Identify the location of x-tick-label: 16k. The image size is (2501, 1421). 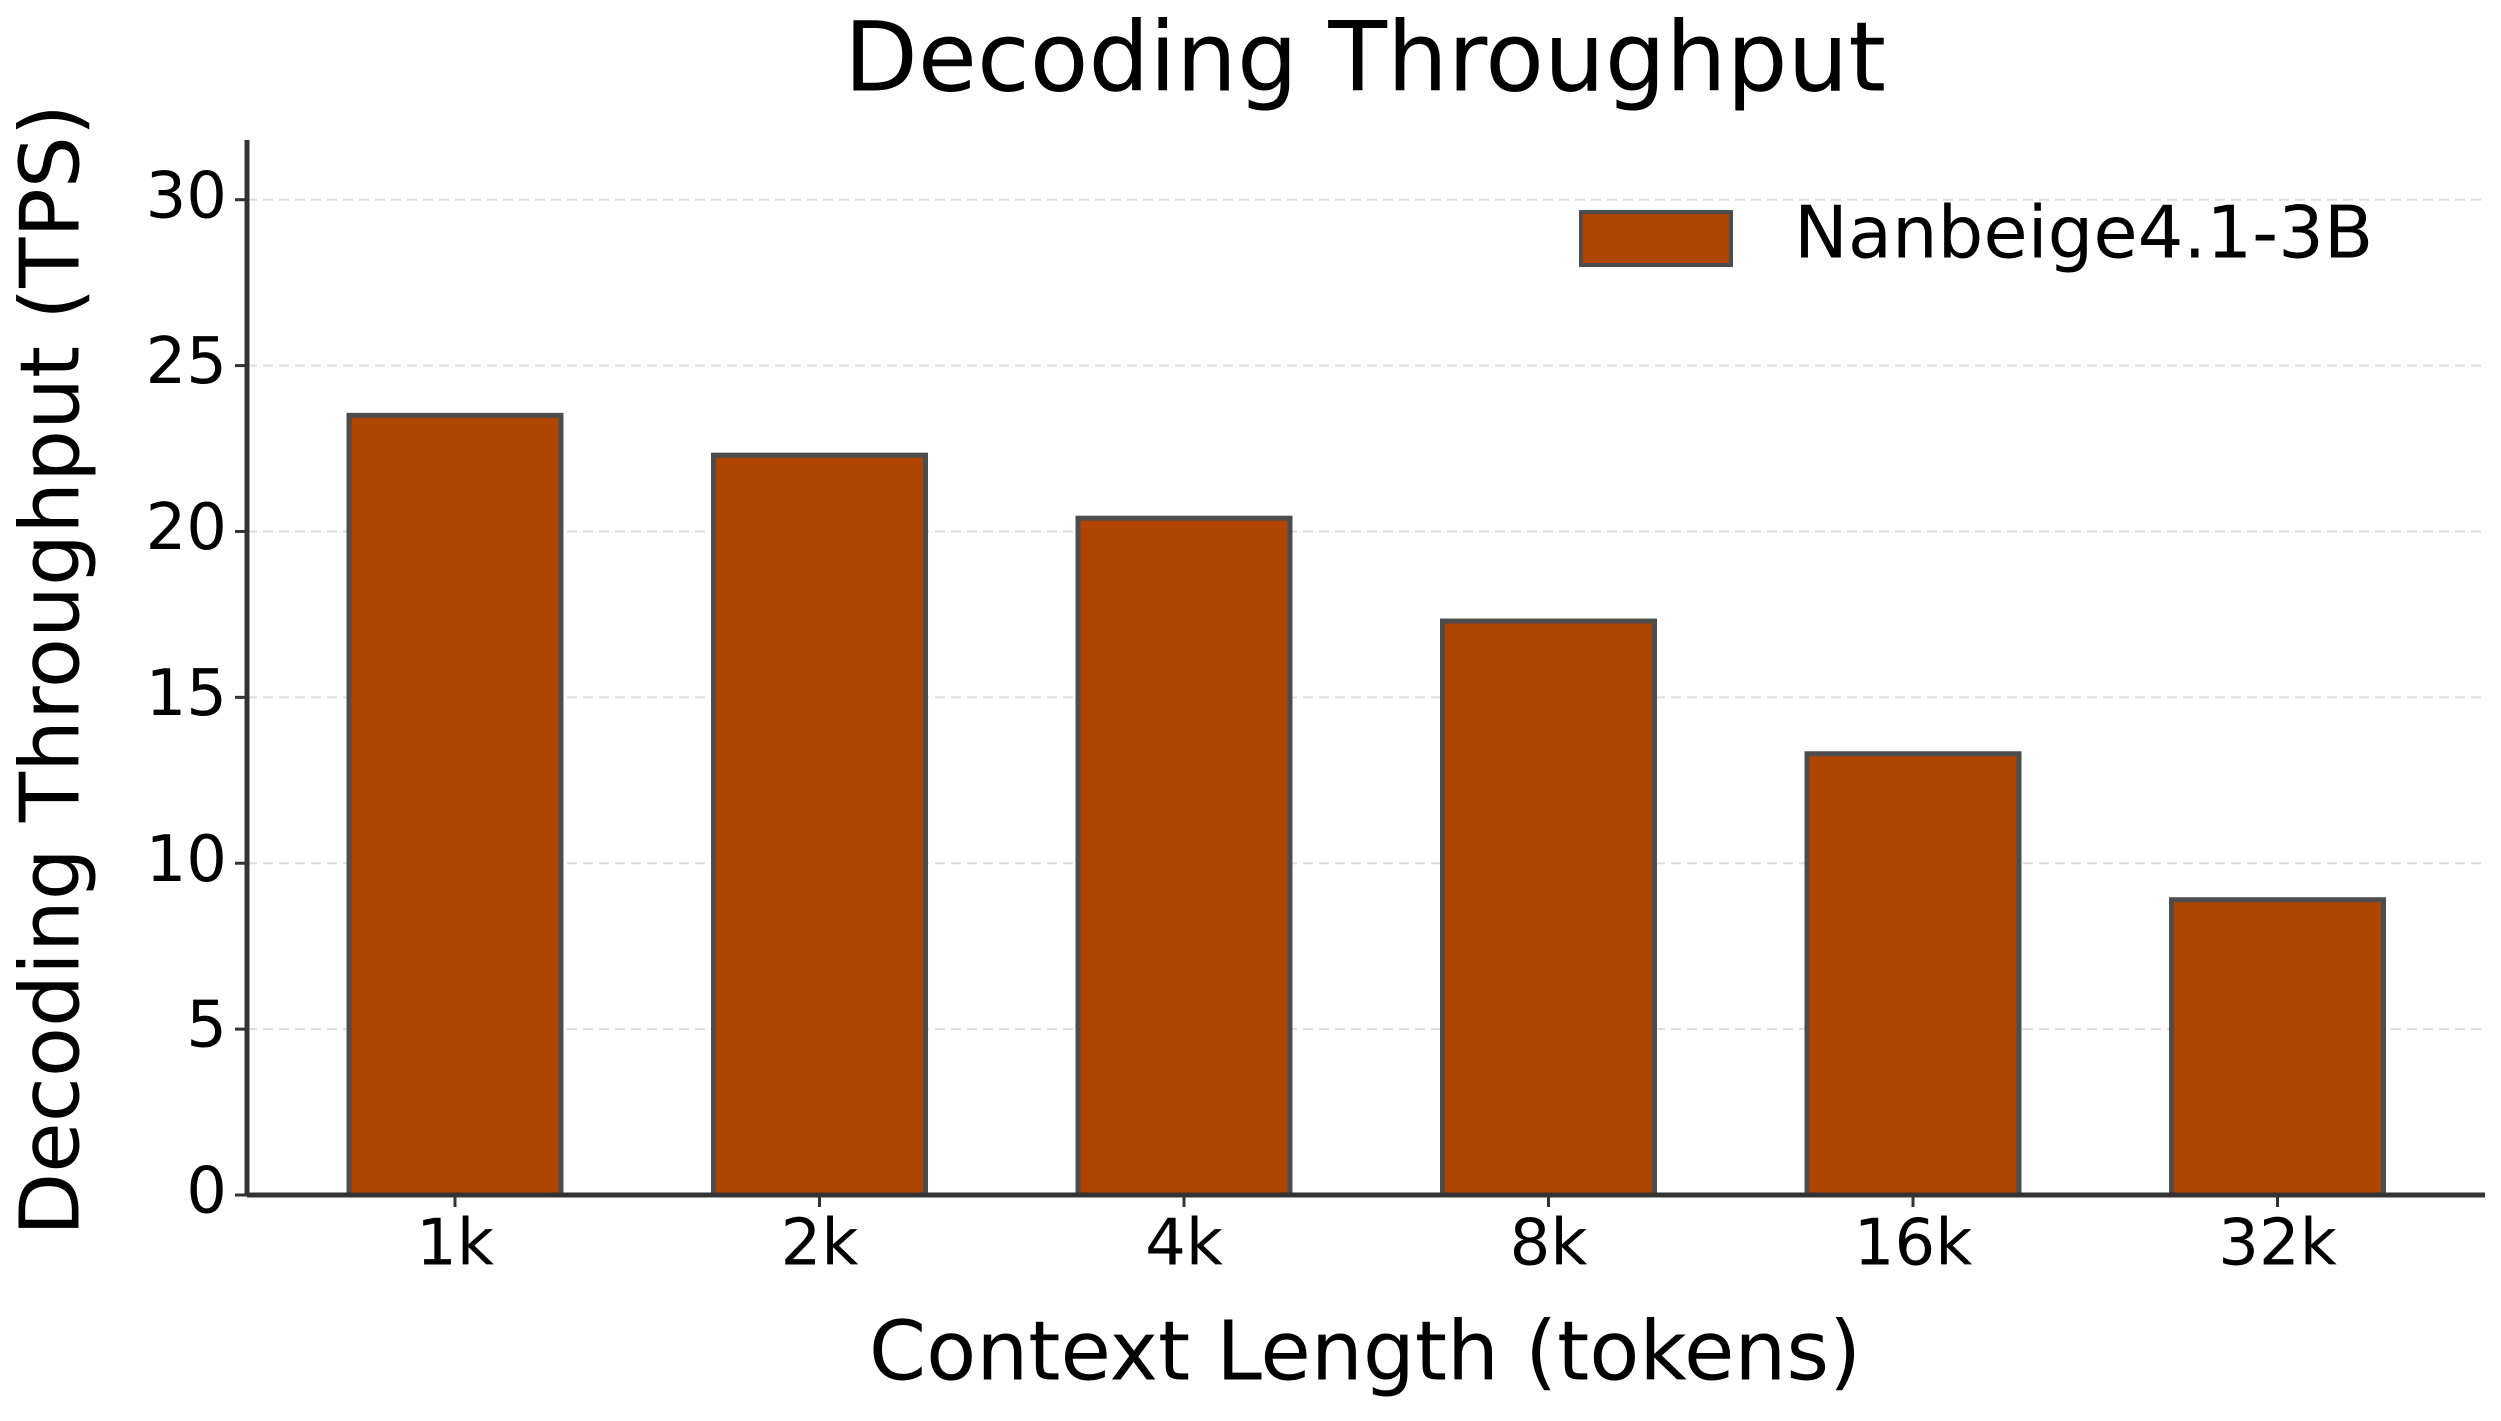
(1913, 1244).